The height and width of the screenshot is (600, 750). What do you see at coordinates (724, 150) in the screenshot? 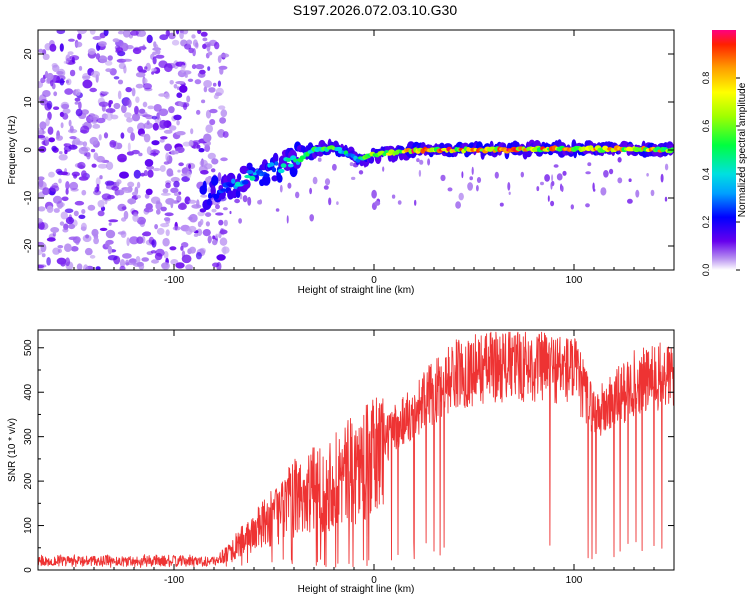
I see `colorbar-gradient` at bounding box center [724, 150].